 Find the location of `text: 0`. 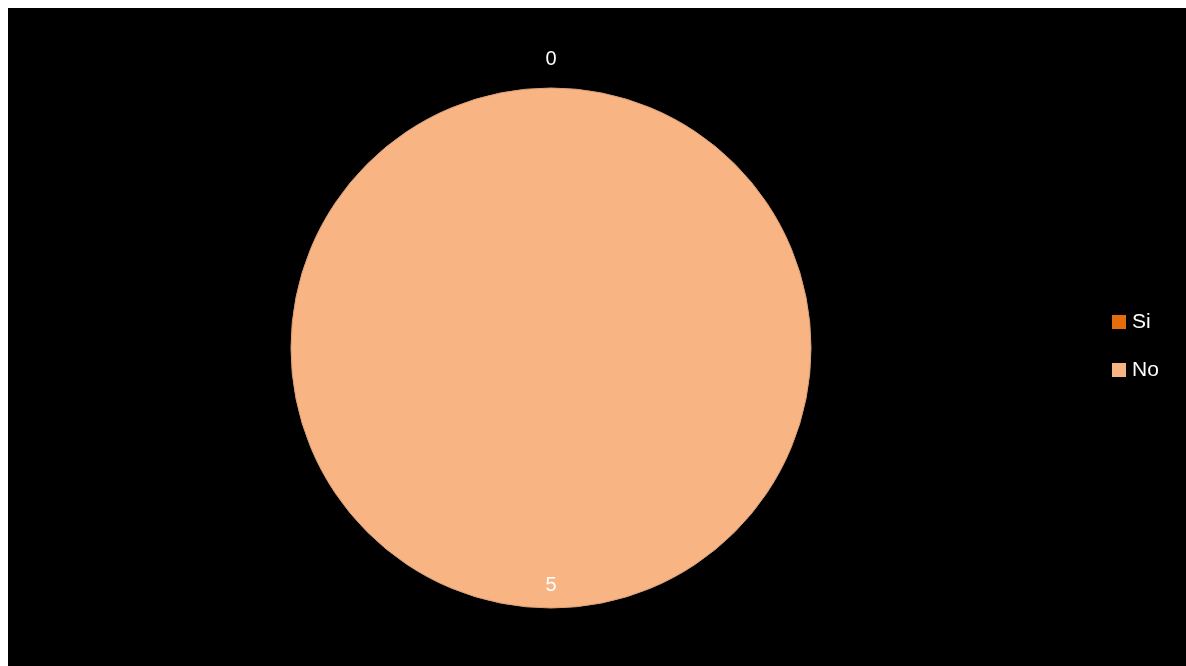

text: 0 is located at coordinates (551, 58).